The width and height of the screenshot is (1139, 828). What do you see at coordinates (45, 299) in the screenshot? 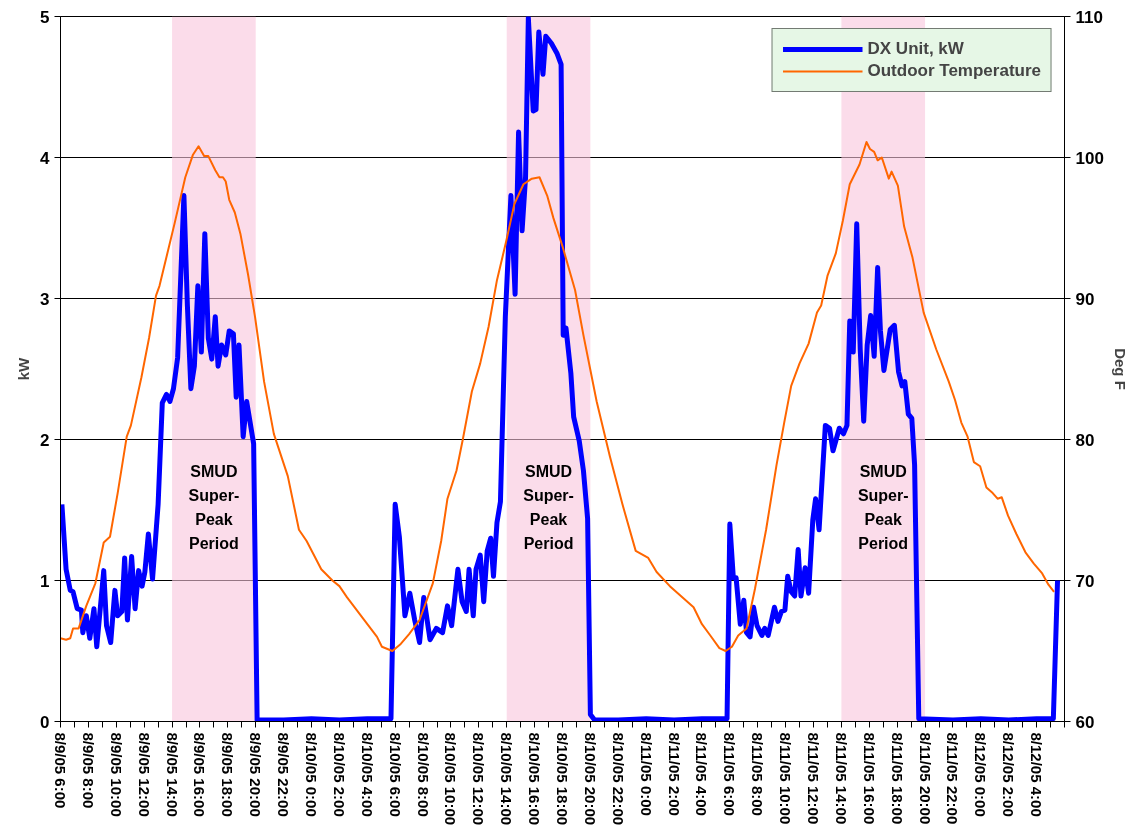
I see `y-tick-label: 3` at bounding box center [45, 299].